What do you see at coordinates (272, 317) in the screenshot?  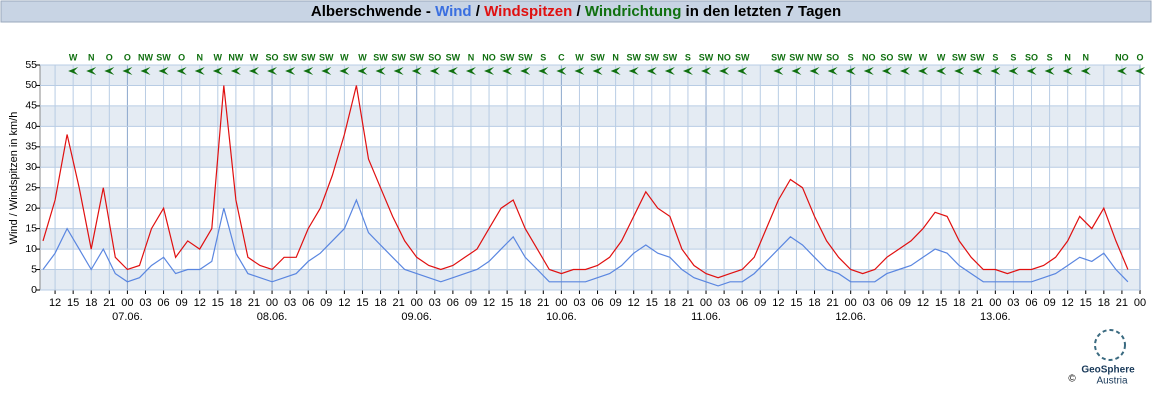 I see `date-label: 08.06.` at bounding box center [272, 317].